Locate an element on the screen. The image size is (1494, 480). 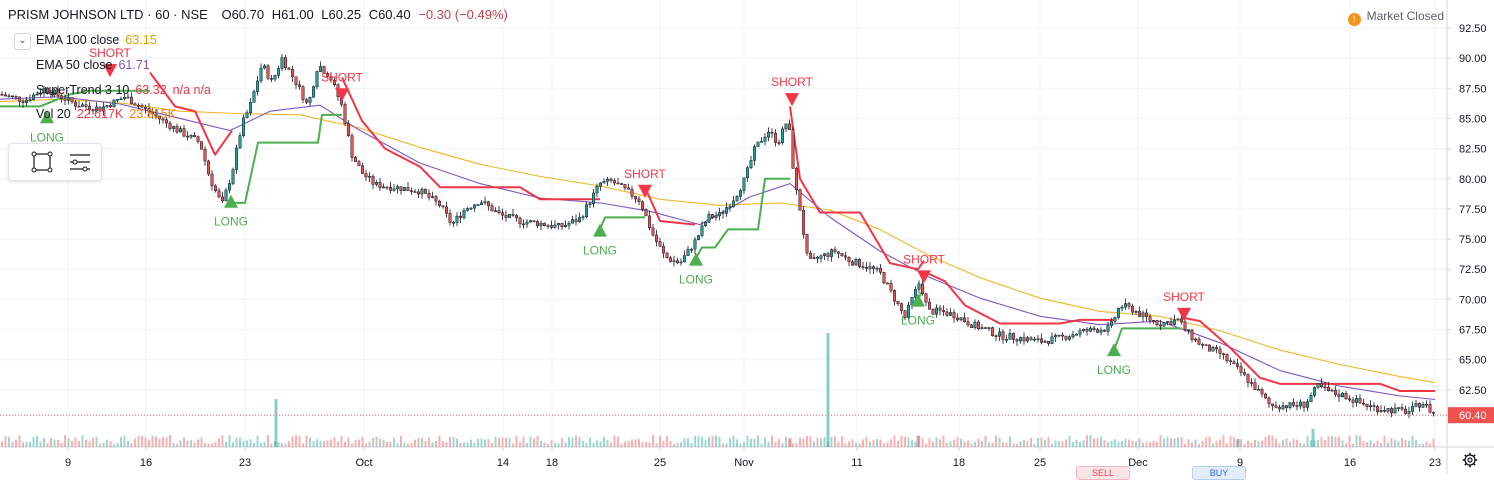
short-marker is located at coordinates (924, 277).